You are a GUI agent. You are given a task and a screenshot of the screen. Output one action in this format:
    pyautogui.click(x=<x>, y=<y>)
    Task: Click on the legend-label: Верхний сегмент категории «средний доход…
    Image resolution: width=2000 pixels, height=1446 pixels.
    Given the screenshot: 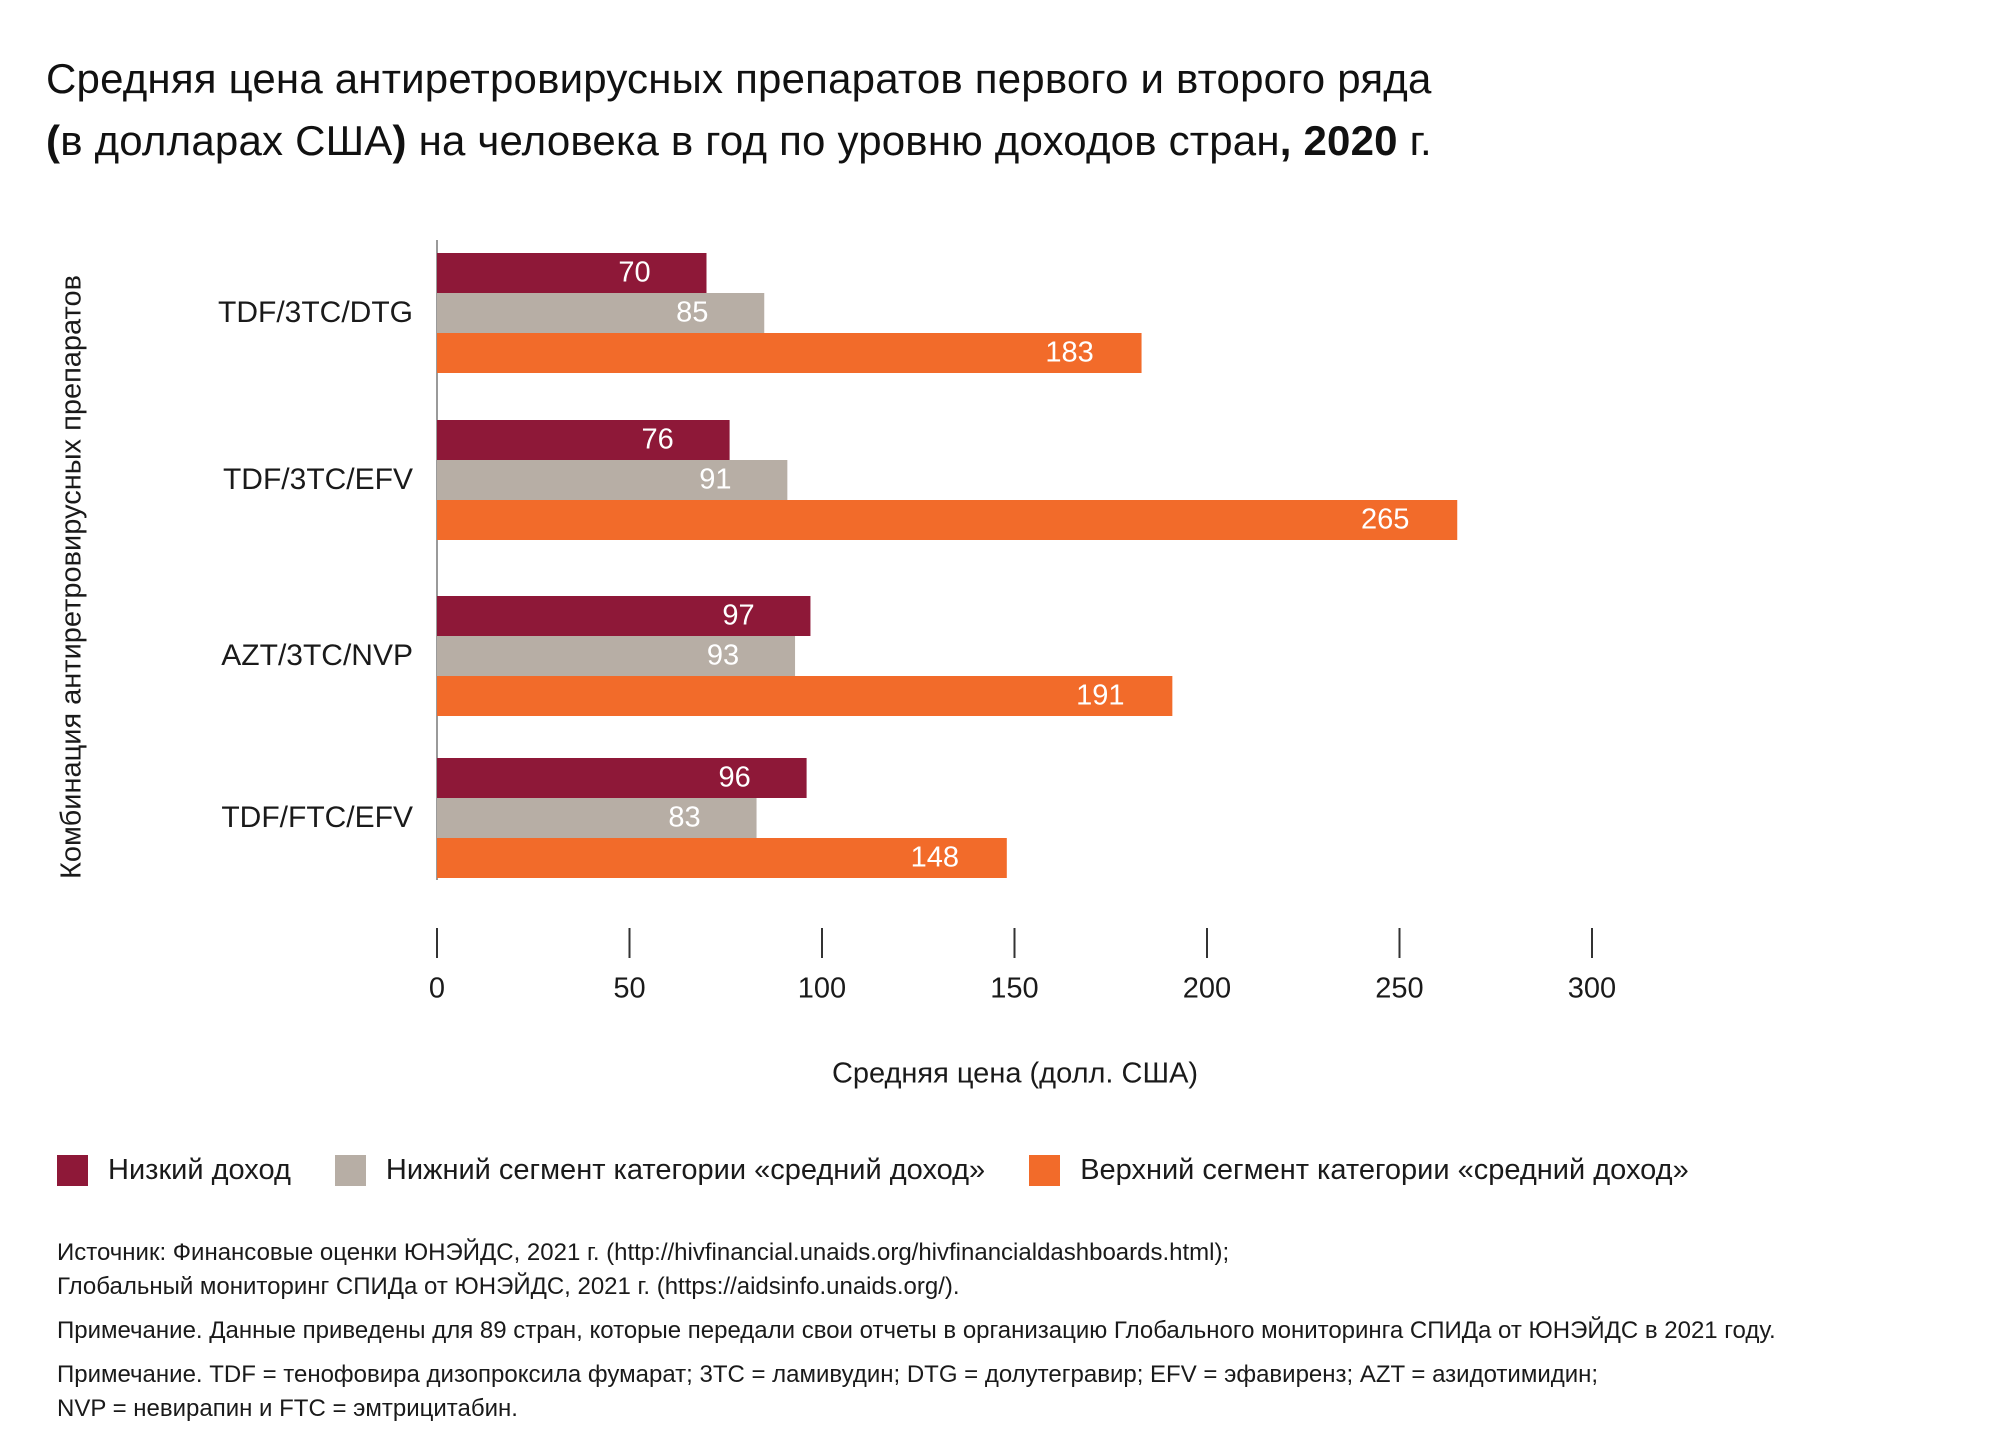 What is the action you would take?
    pyautogui.click(x=1384, y=1169)
    